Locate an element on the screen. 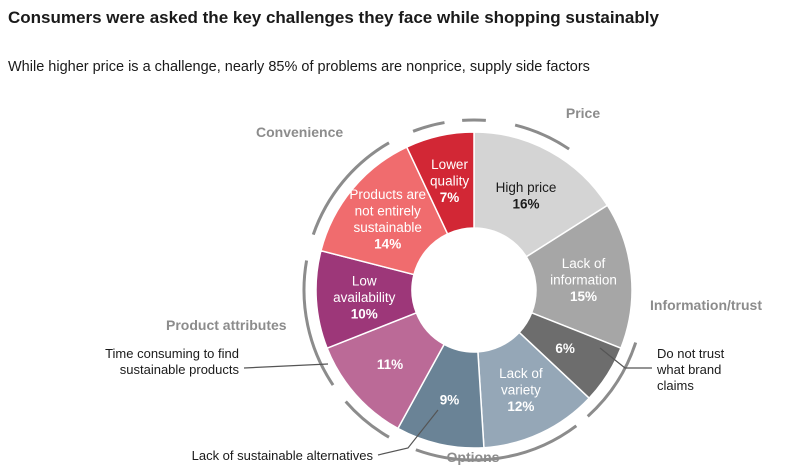  slice-lower-quality is located at coordinates (440, 183).